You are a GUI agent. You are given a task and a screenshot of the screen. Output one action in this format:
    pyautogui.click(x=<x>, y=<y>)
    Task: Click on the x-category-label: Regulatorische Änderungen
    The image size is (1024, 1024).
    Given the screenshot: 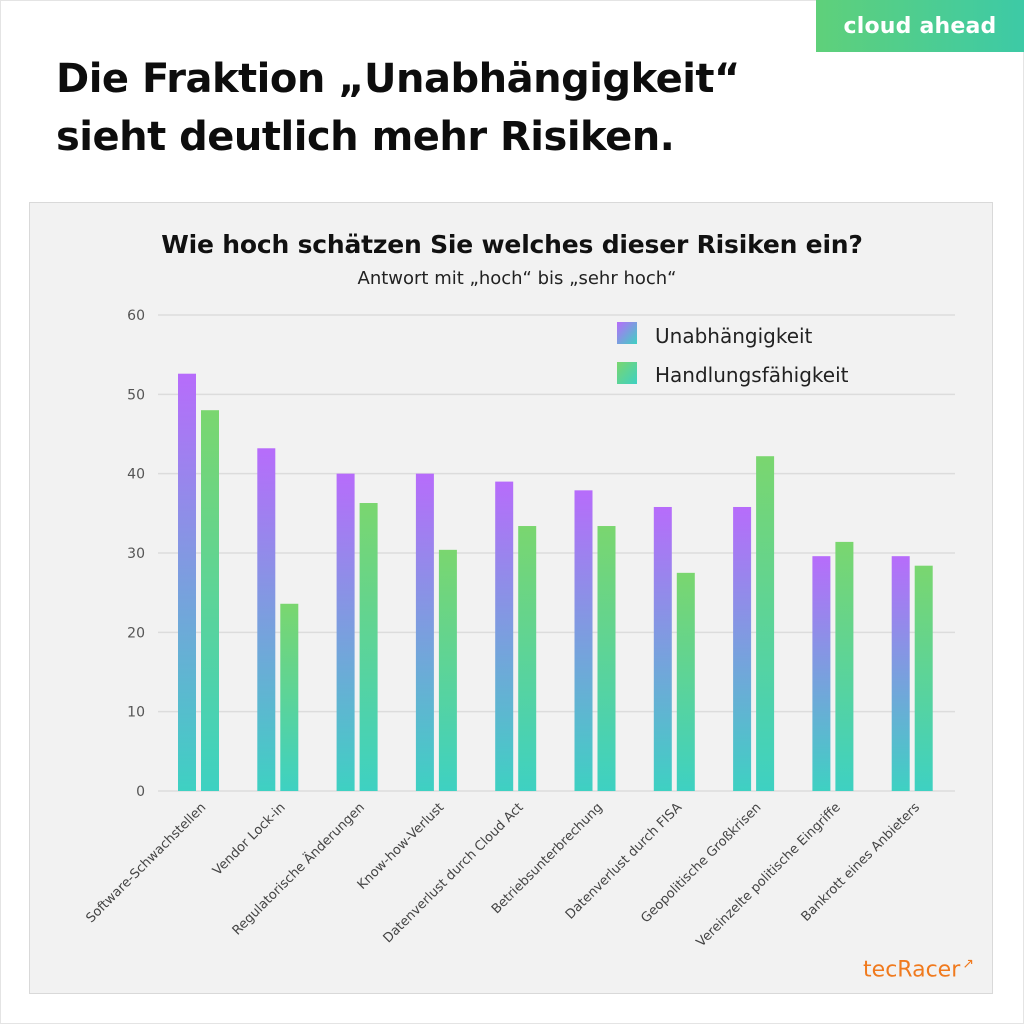 What is the action you would take?
    pyautogui.click(x=298, y=869)
    